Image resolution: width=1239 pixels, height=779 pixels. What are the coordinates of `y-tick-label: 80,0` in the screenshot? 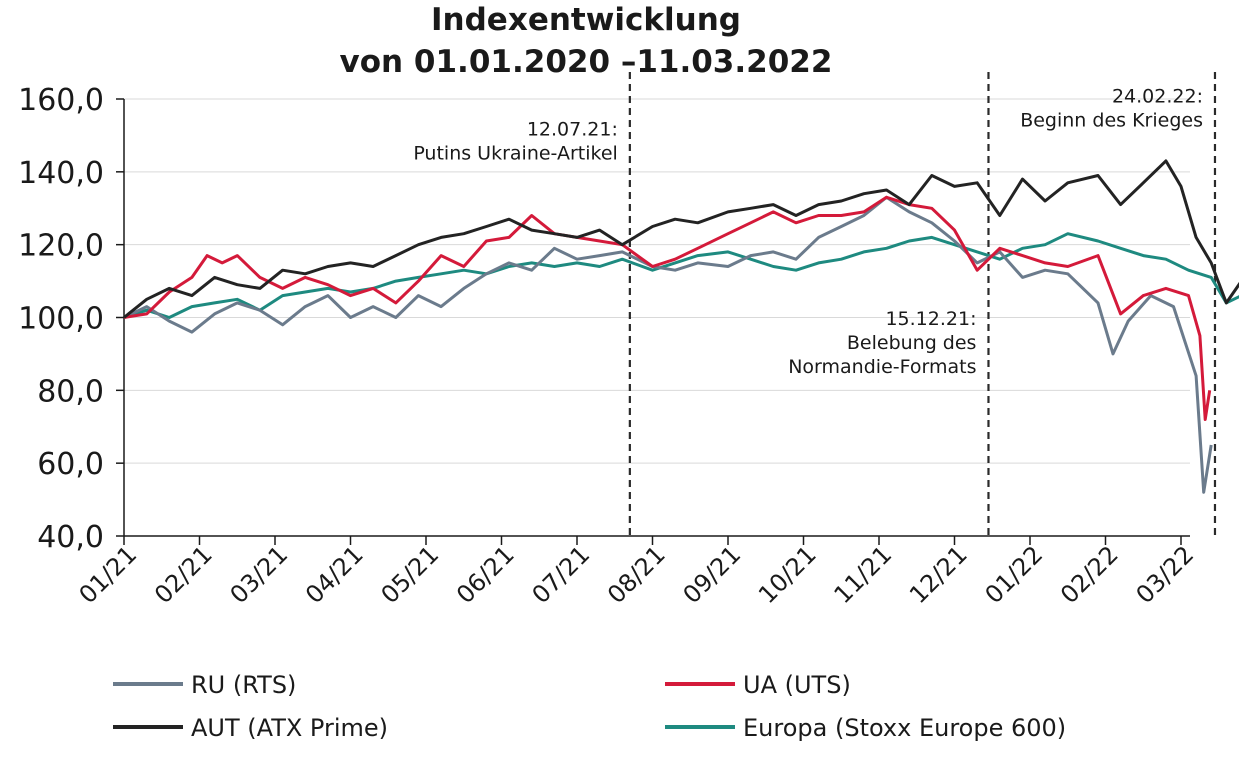 It's located at (70, 391).